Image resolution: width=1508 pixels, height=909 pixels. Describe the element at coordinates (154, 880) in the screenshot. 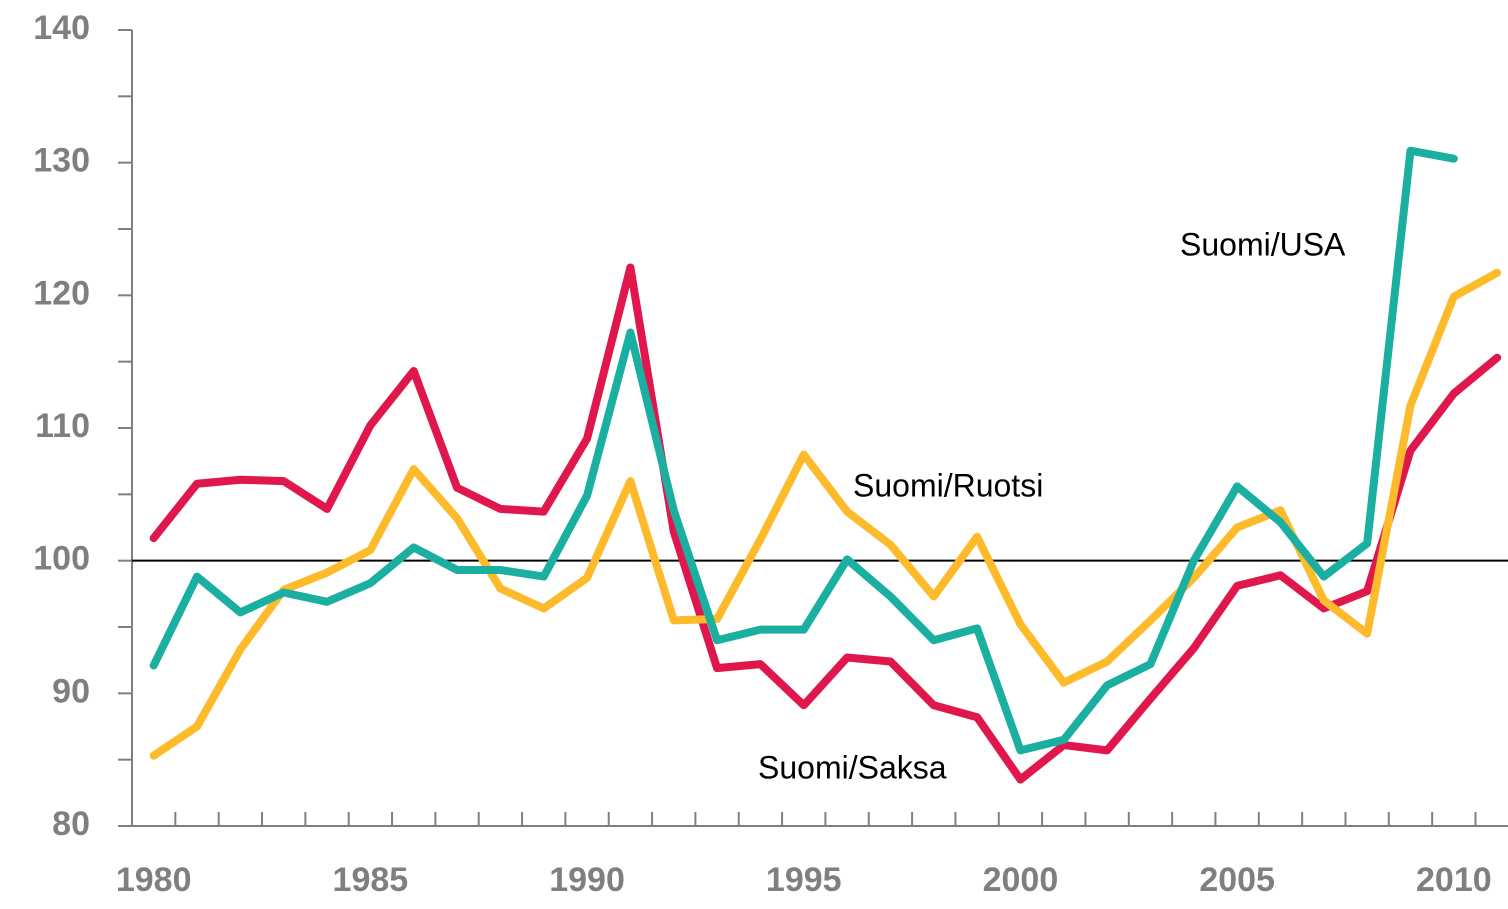

I see `x-tick-label: 1980` at that location.